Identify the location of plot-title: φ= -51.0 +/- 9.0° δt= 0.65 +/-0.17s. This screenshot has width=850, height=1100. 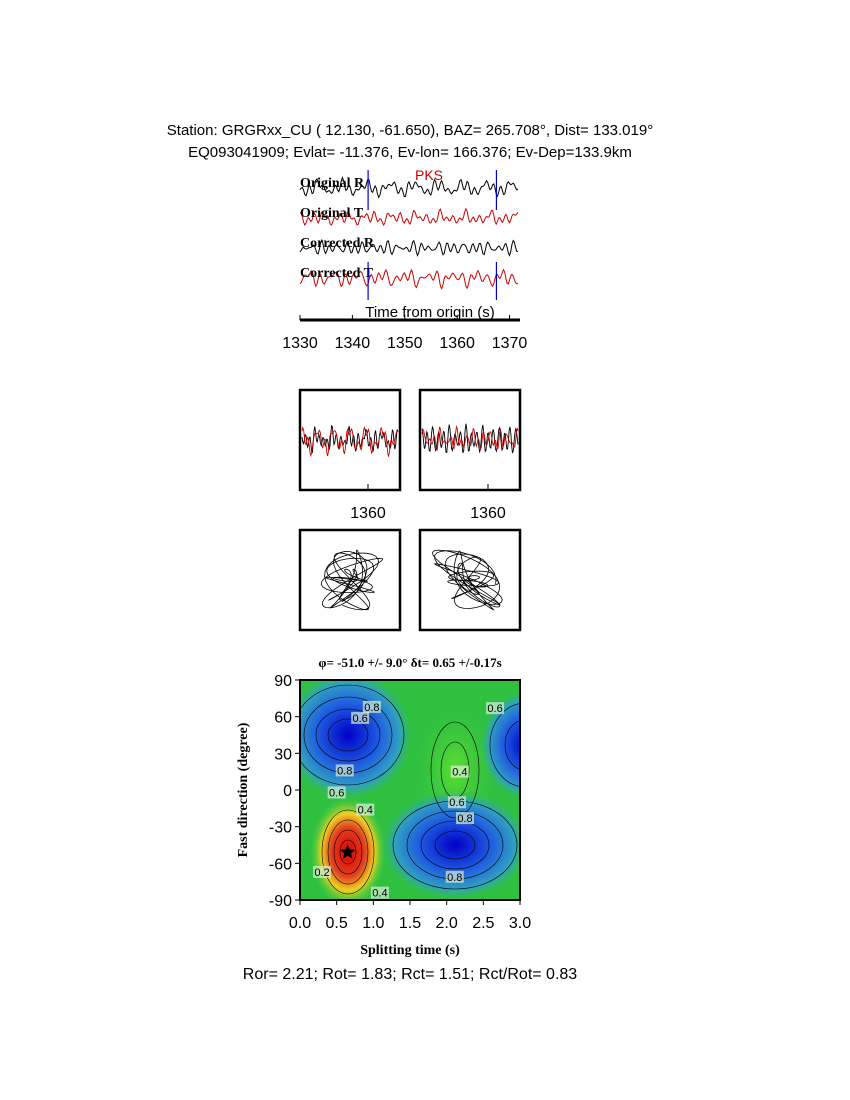
(409, 662).